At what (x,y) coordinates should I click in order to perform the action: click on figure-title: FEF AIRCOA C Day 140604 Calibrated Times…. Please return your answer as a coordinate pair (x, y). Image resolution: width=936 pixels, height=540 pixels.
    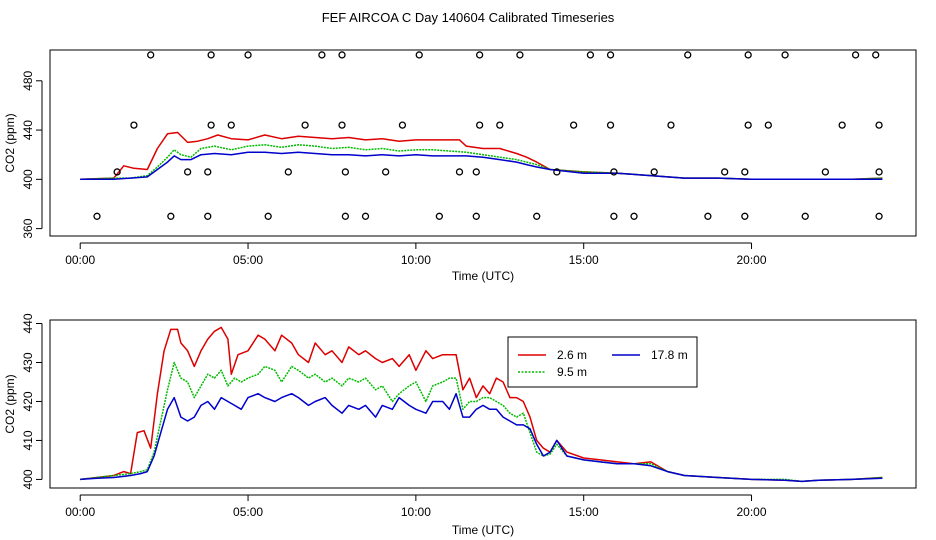
    Looking at the image, I should click on (468, 17).